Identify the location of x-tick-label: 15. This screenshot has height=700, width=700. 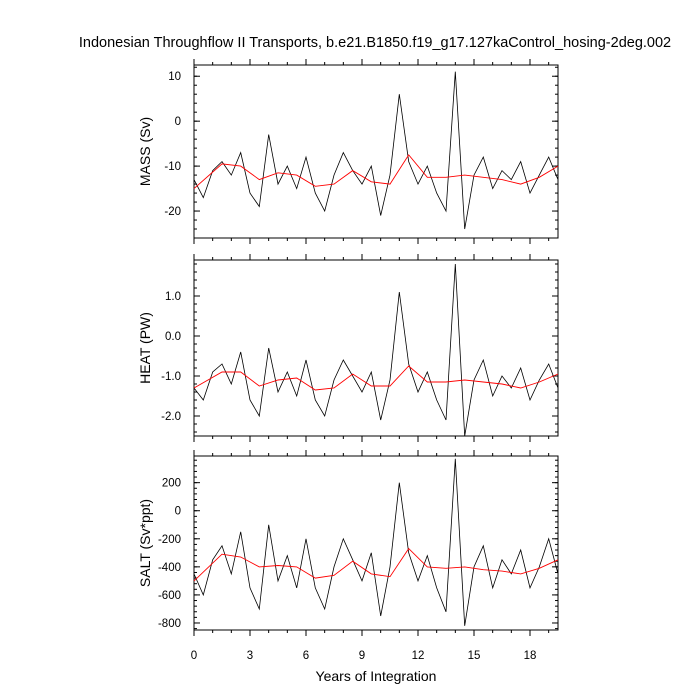
(474, 656).